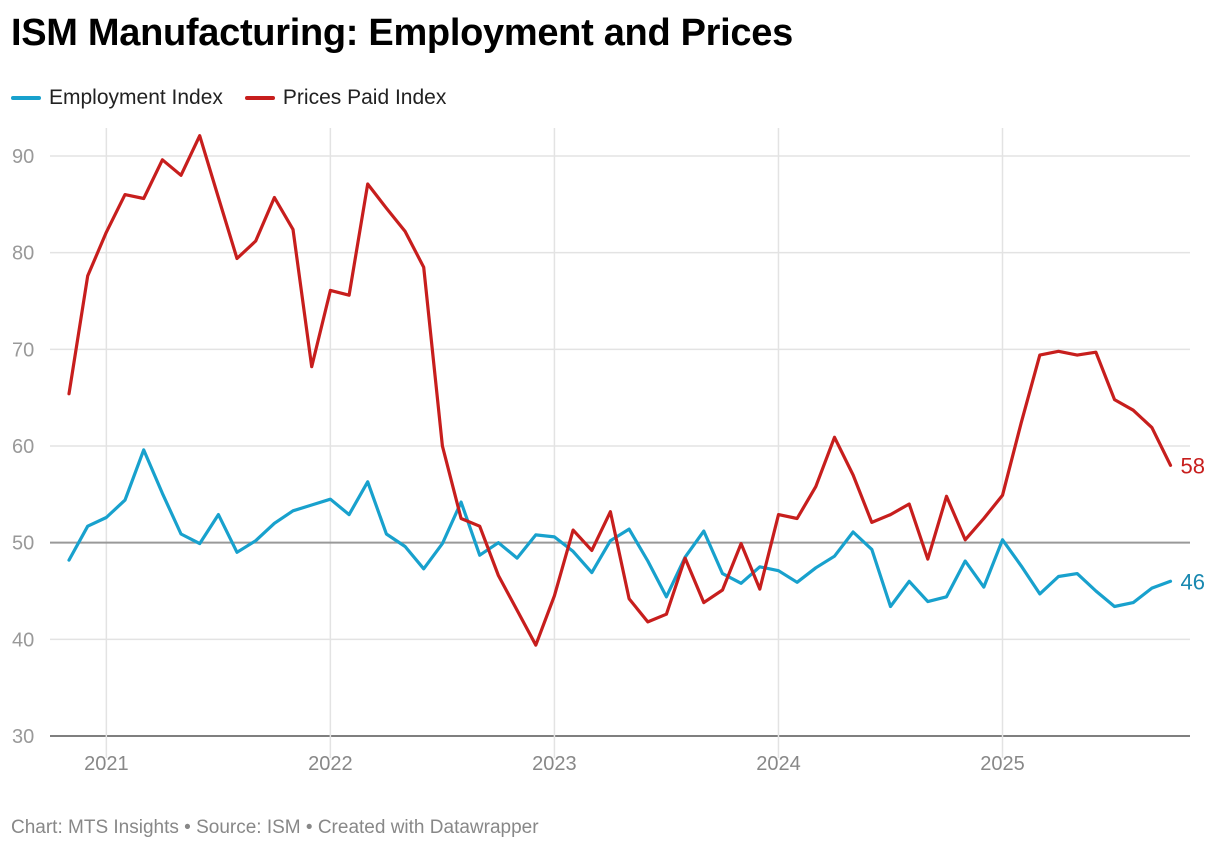 Image resolution: width=1220 pixels, height=852 pixels. I want to click on y-tick-label: 30, so click(23, 737).